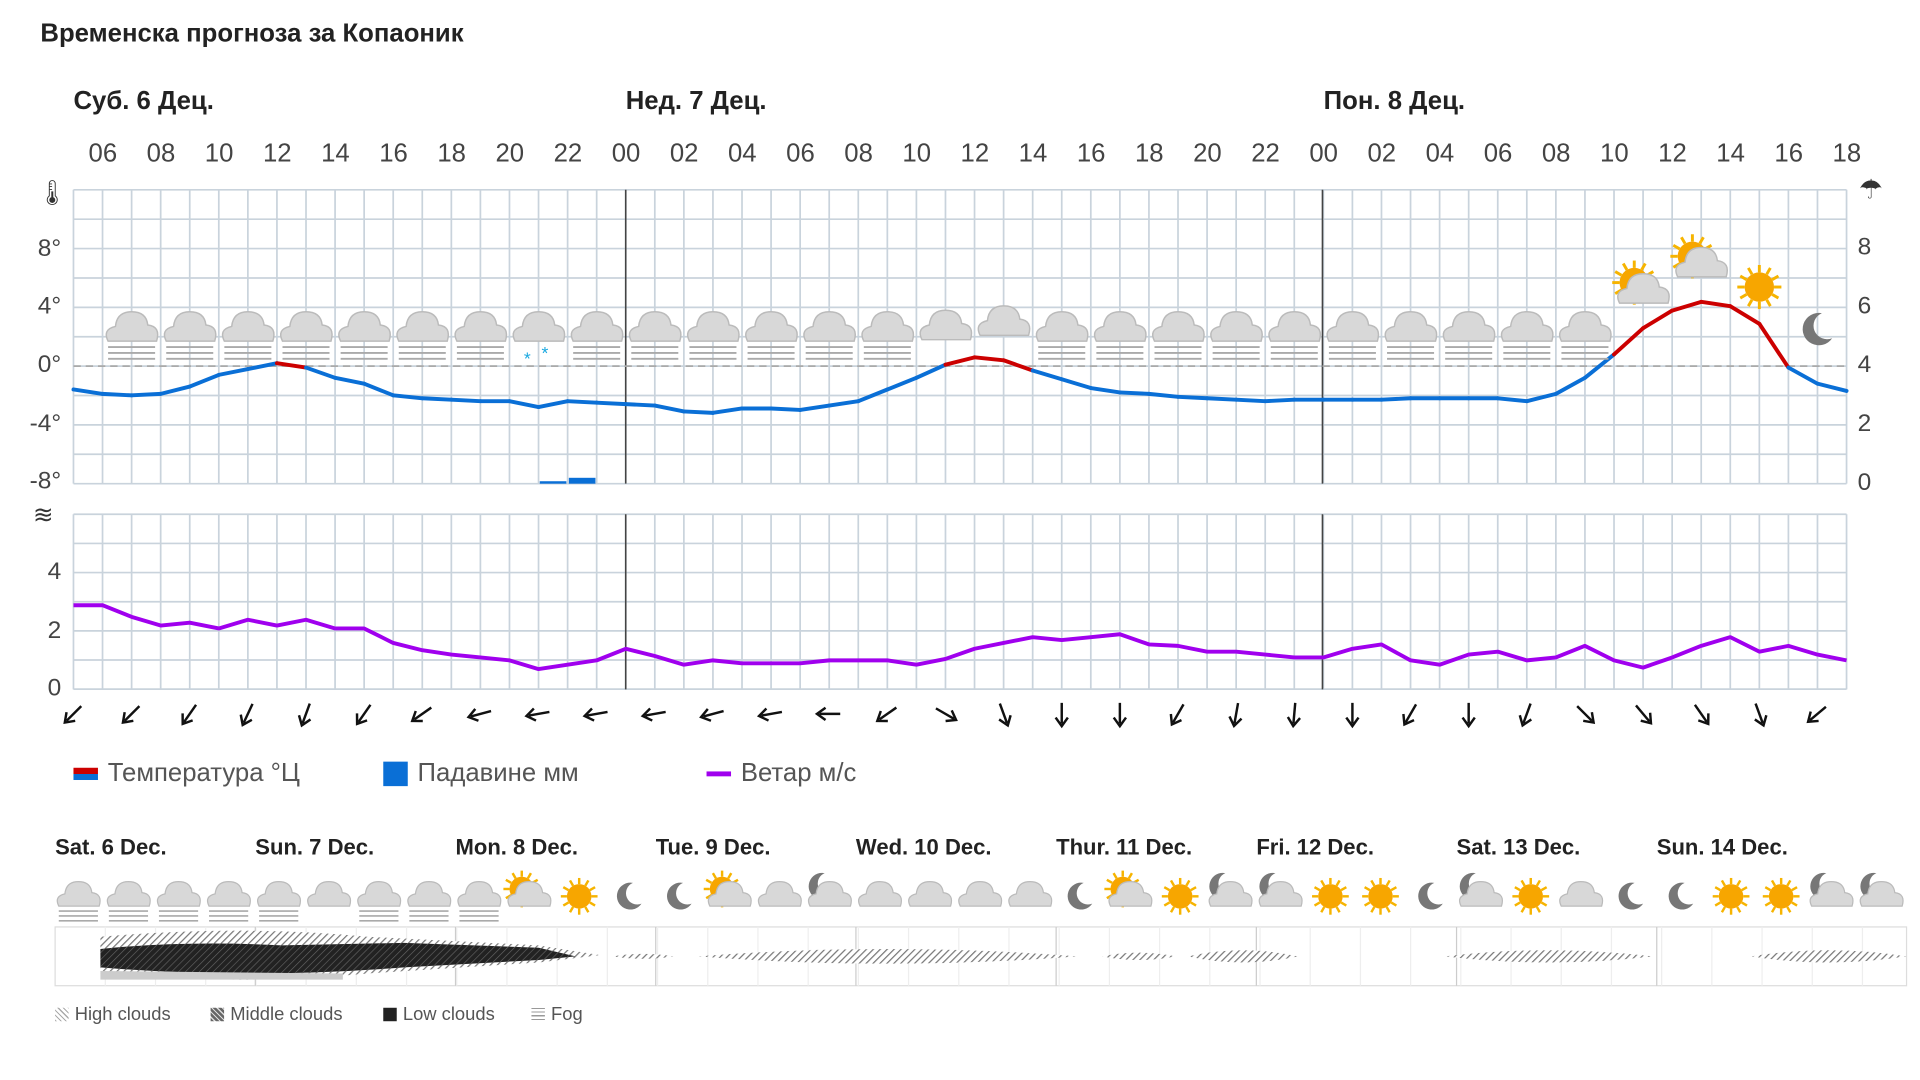  What do you see at coordinates (111, 847) in the screenshot?
I see `week-day-label: Sat. 6 Dec.` at bounding box center [111, 847].